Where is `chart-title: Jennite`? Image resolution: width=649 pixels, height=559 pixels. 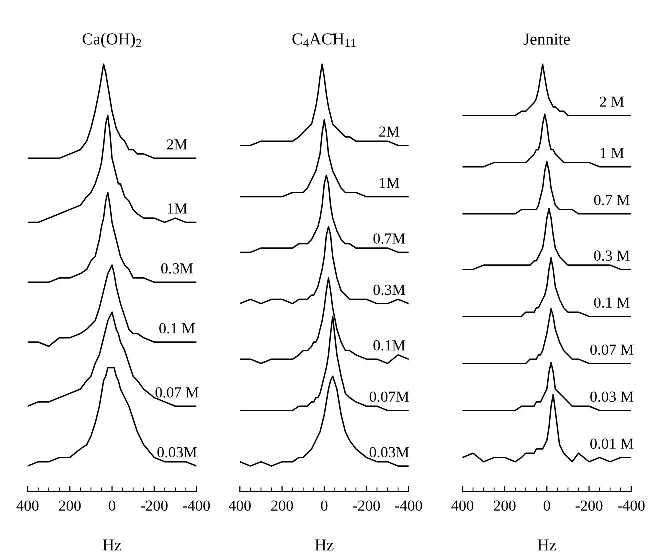 chart-title: Jennite is located at coordinates (547, 39).